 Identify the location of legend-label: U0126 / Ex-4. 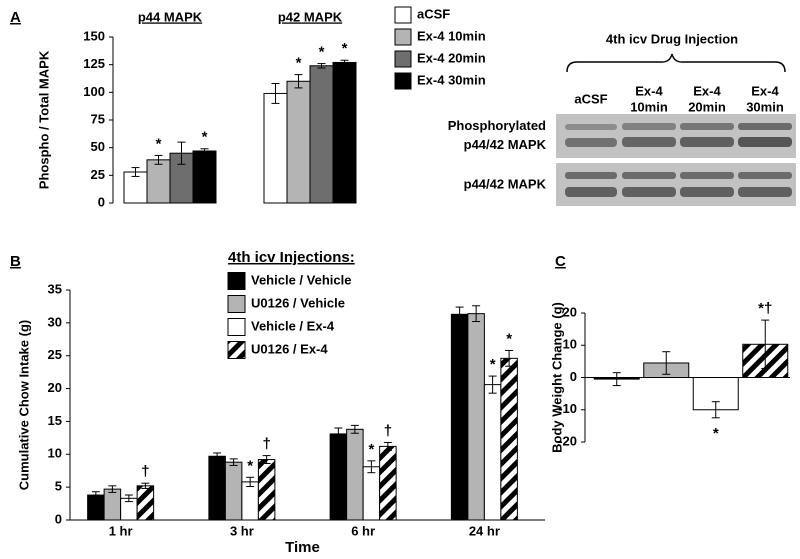
(289, 348).